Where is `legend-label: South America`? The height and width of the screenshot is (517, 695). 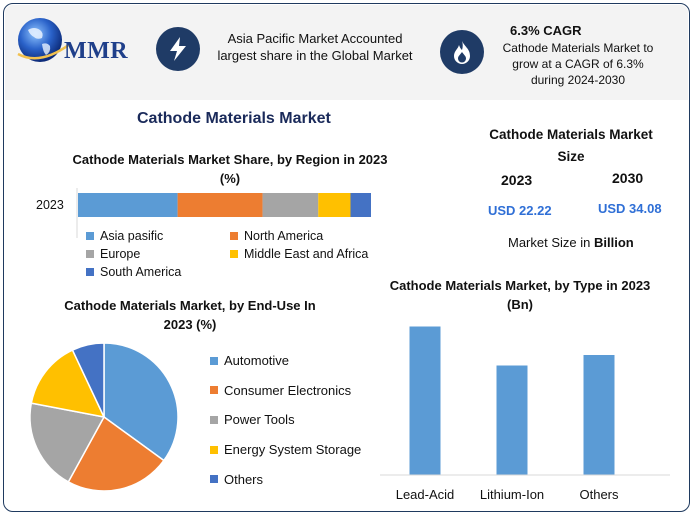 legend-label: South America is located at coordinates (141, 272).